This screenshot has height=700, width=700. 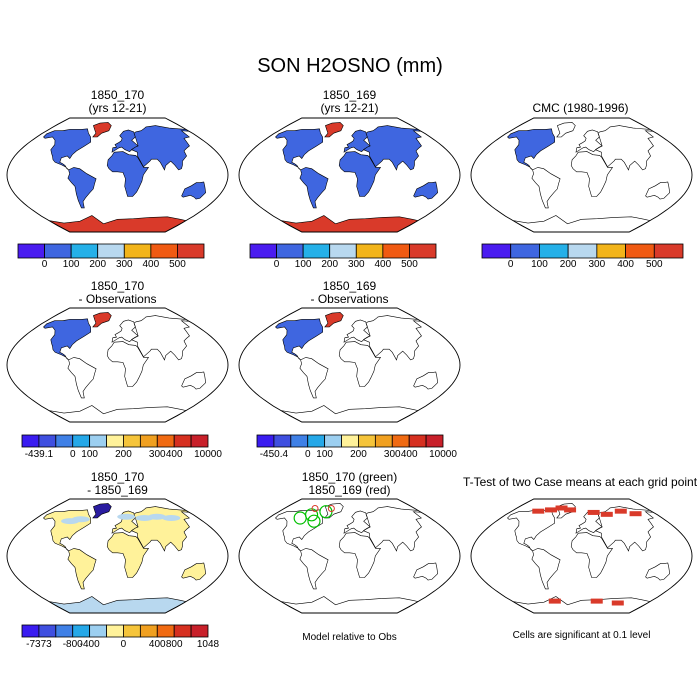 What do you see at coordinates (194, 190) in the screenshot?
I see `continent-au` at bounding box center [194, 190].